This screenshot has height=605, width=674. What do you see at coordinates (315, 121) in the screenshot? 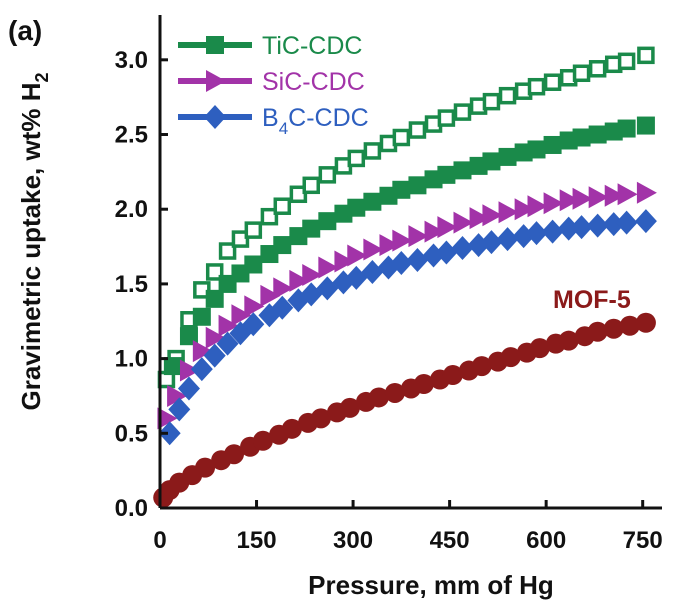
I see `legend-label: B4C-CDC` at bounding box center [315, 121].